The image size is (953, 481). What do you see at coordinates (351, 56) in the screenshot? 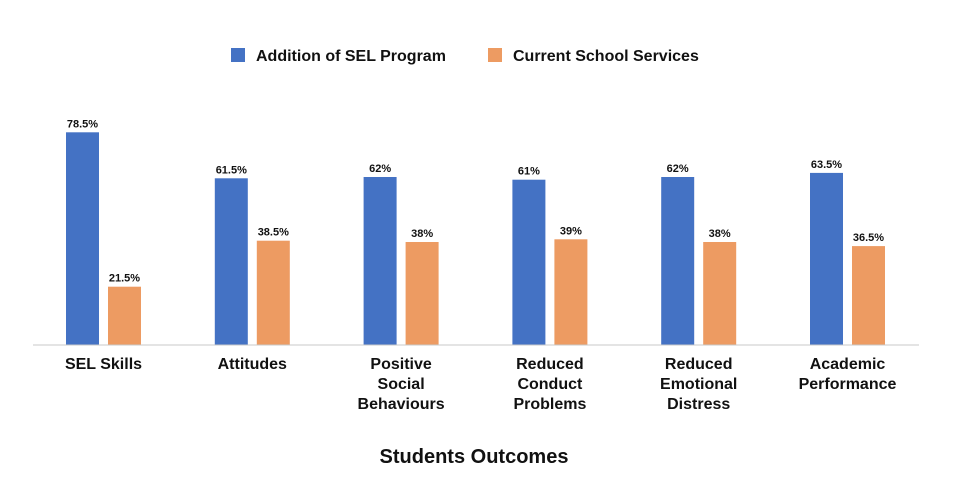
I see `legend-label-series-1: Addition of SEL Program` at bounding box center [351, 56].